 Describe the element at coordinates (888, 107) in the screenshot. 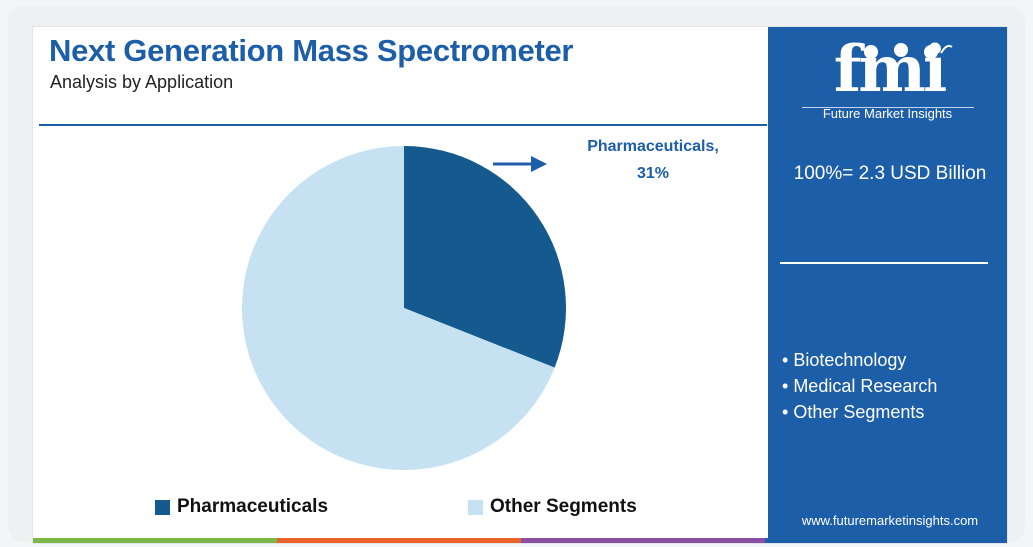

I see `logo-underline` at that location.